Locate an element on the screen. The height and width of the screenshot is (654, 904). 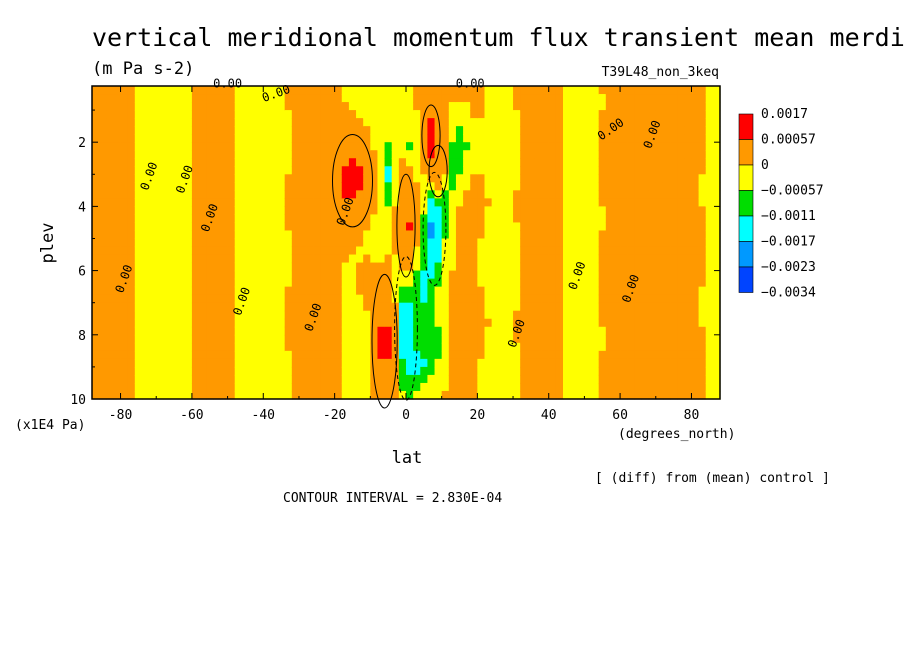
x-tick-label: 20 is located at coordinates (478, 415).